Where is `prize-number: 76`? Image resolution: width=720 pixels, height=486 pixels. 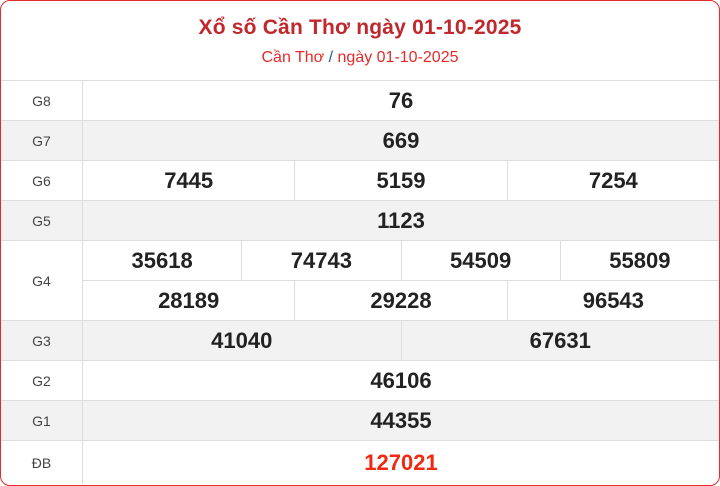
prize-number: 76 is located at coordinates (401, 100).